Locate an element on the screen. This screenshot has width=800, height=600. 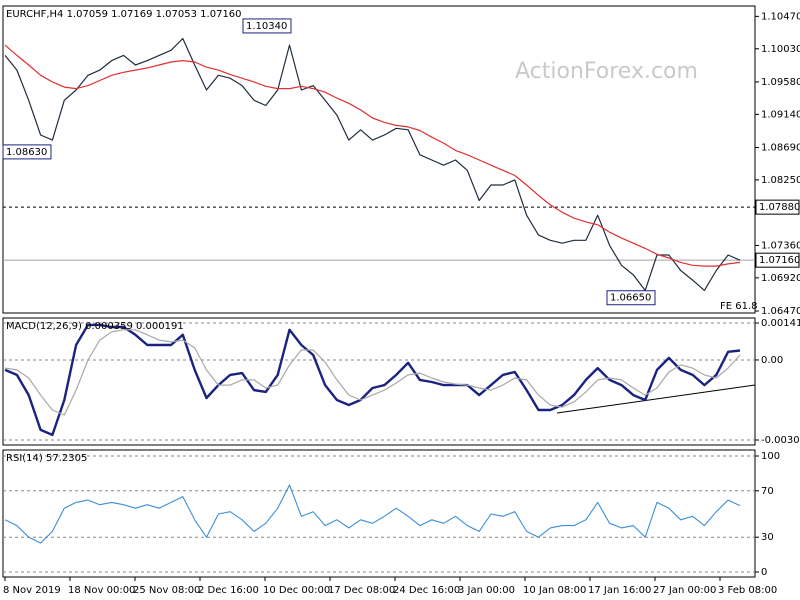
y-tick-label: 1.08690 is located at coordinates (780, 147).